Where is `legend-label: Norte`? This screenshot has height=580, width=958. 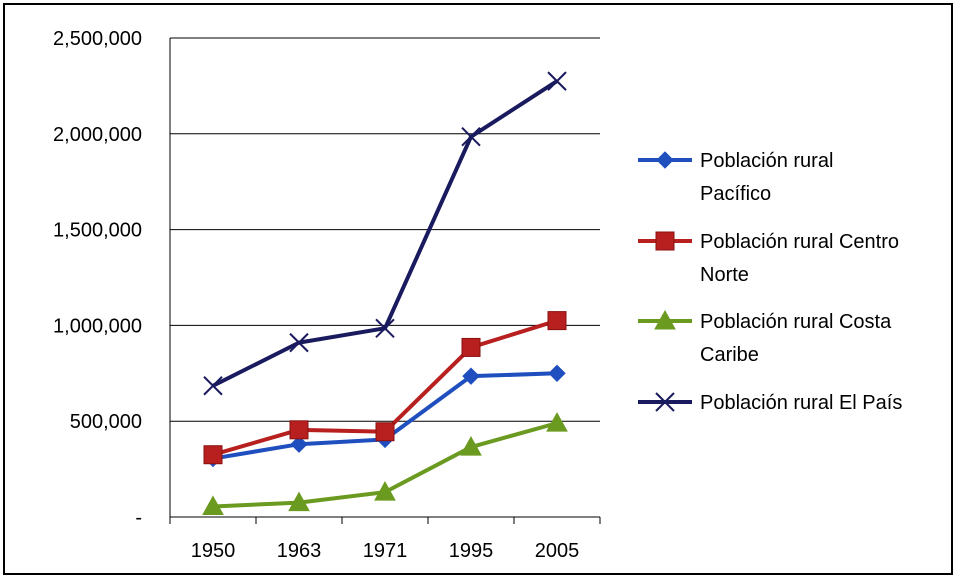 legend-label: Norte is located at coordinates (724, 275).